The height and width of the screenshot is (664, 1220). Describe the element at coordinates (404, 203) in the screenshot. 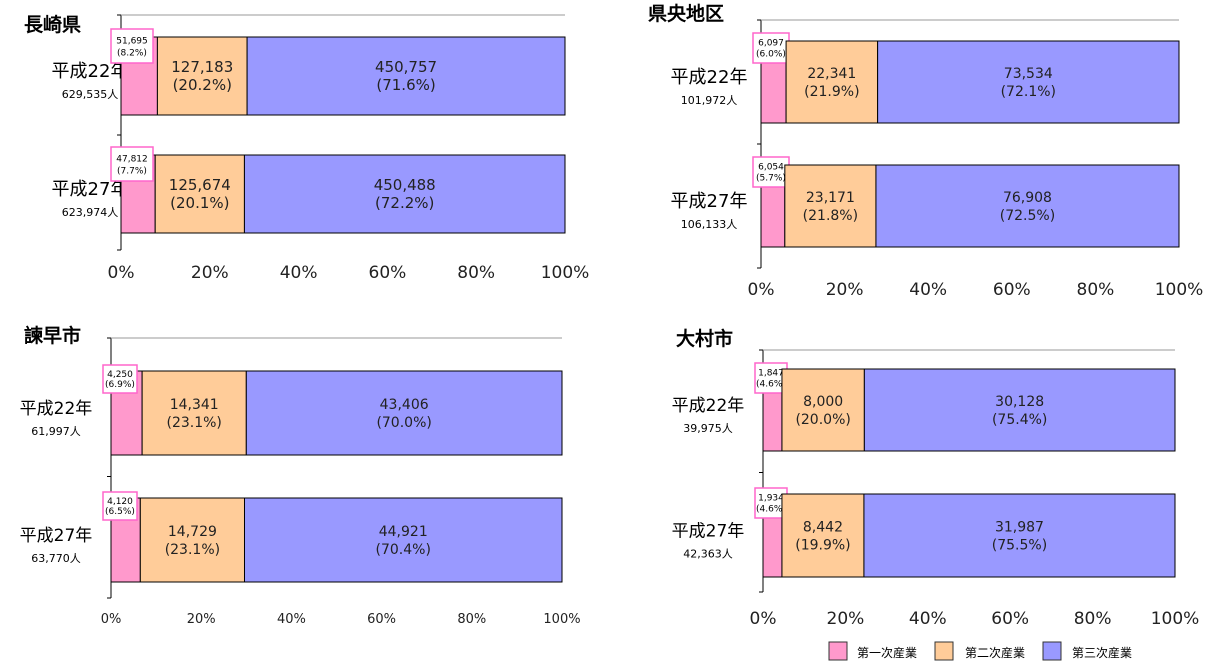

I see `data-label-pct: (72.2%)` at that location.